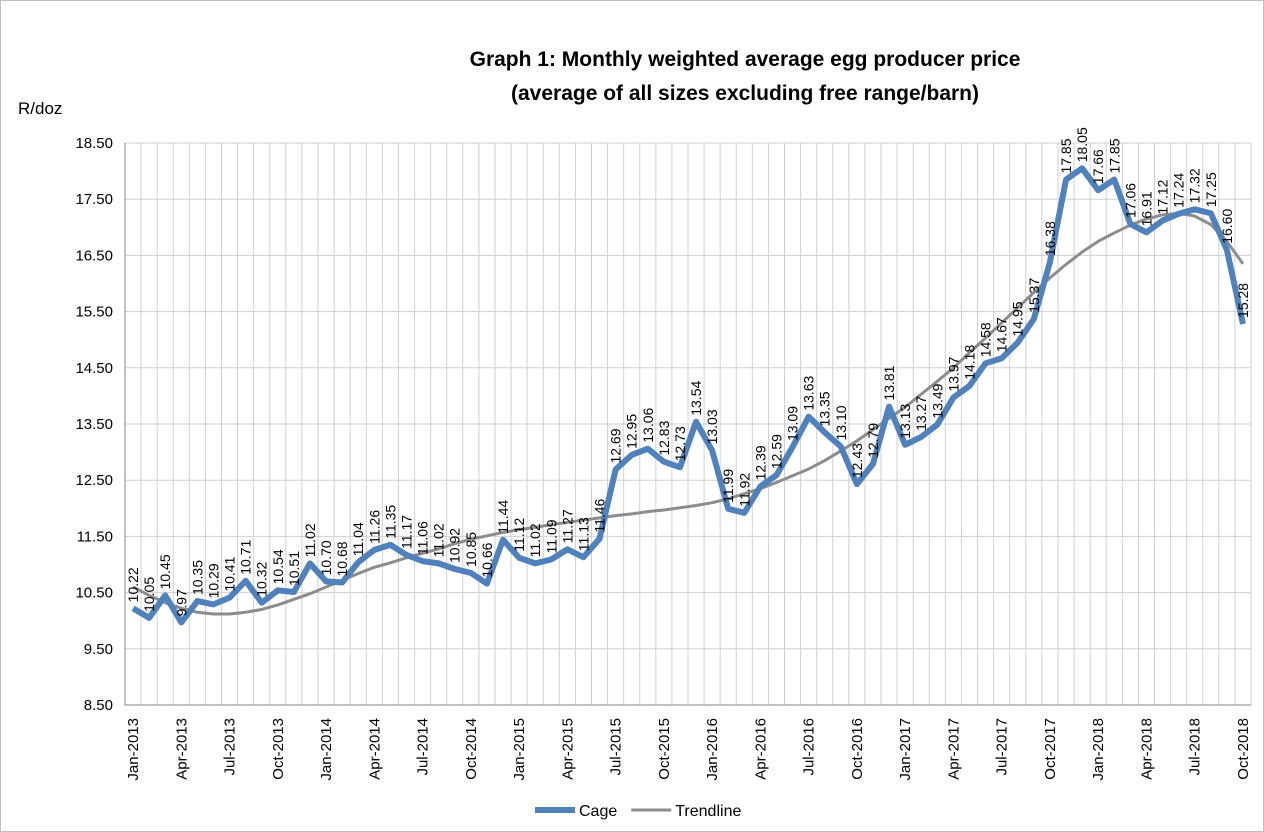  What do you see at coordinates (583, 534) in the screenshot?
I see `data-label: 11.13` at bounding box center [583, 534].